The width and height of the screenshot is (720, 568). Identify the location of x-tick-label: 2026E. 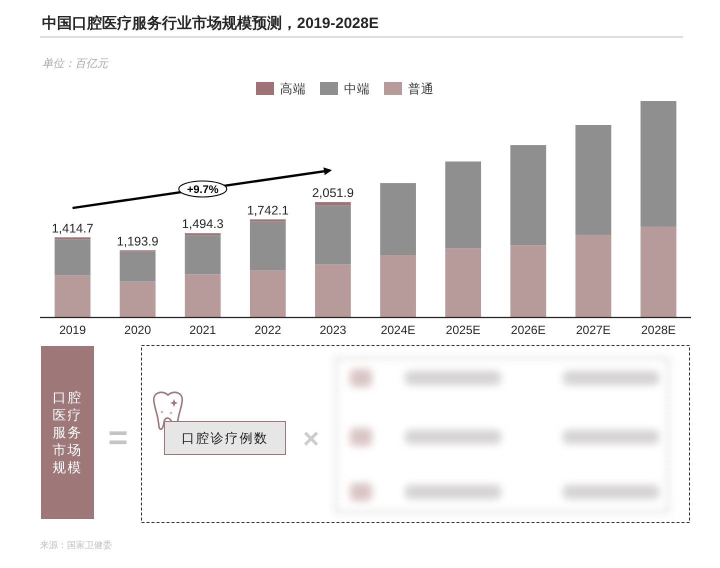
(528, 330).